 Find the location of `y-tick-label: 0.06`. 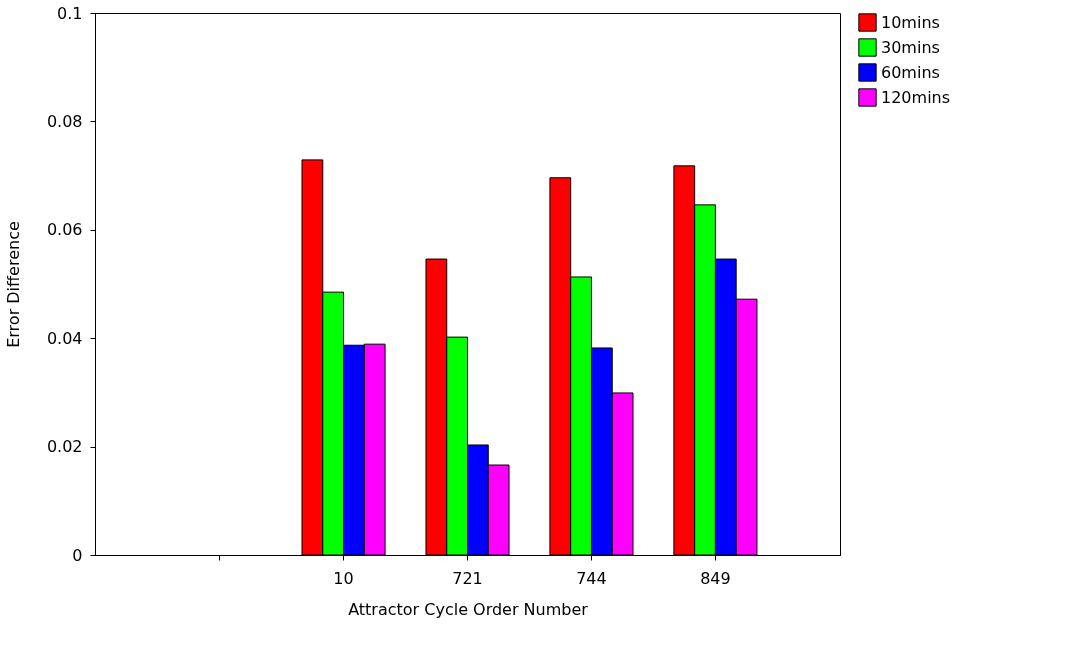

y-tick-label: 0.06 is located at coordinates (64, 230).